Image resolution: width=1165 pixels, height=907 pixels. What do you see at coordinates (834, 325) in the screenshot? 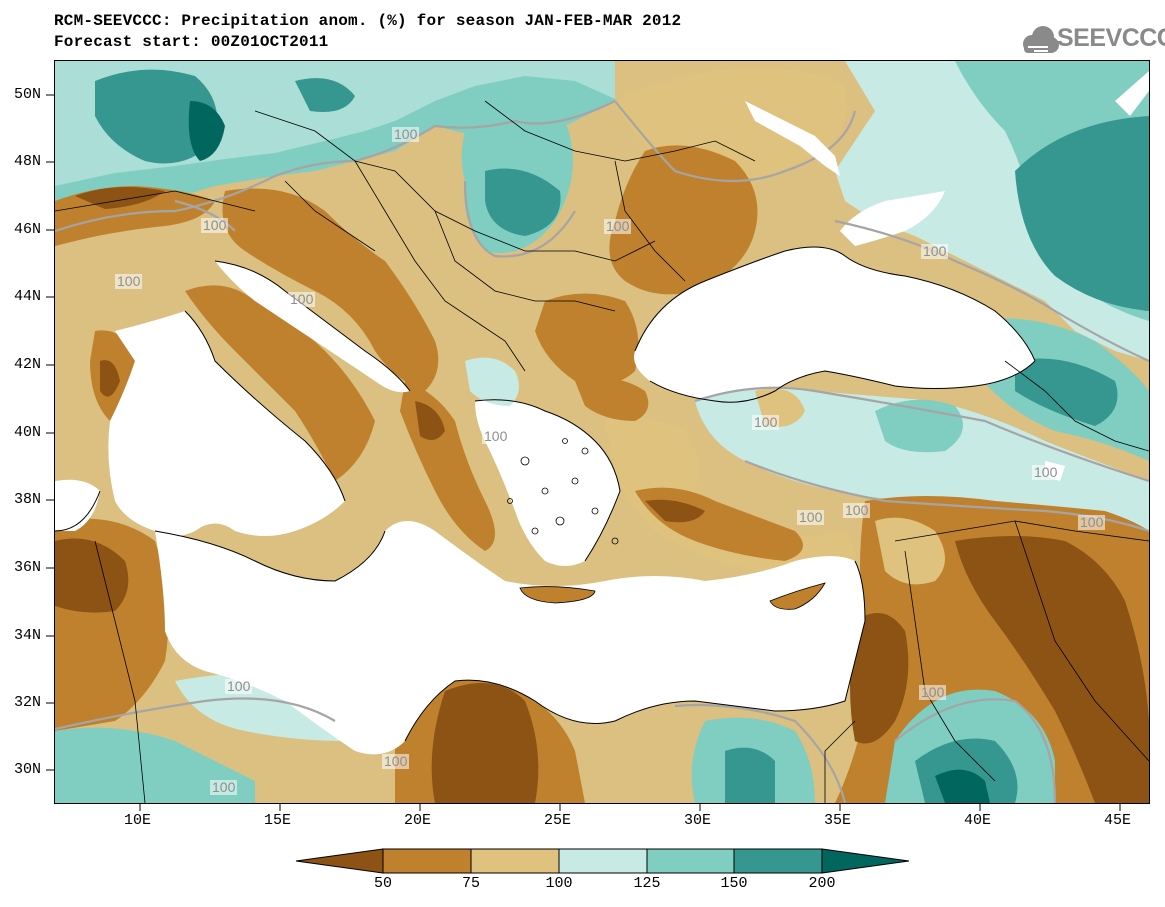
I see `black-sea` at bounding box center [834, 325].